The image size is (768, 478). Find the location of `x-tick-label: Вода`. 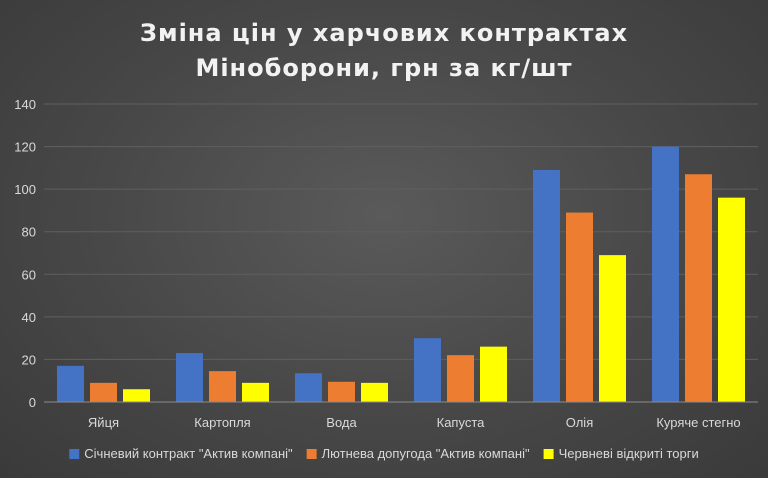

x-tick-label: Вода is located at coordinates (341, 422).